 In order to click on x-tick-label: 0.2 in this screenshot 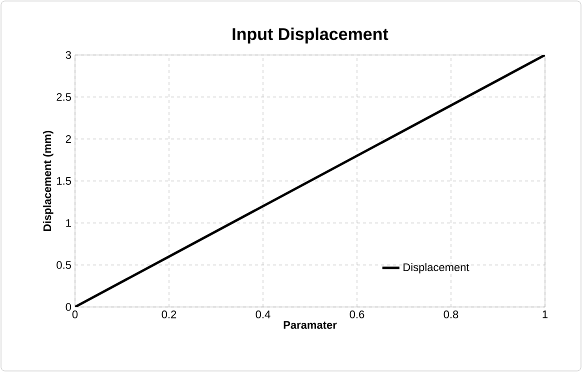, I will do `click(169, 314)`.